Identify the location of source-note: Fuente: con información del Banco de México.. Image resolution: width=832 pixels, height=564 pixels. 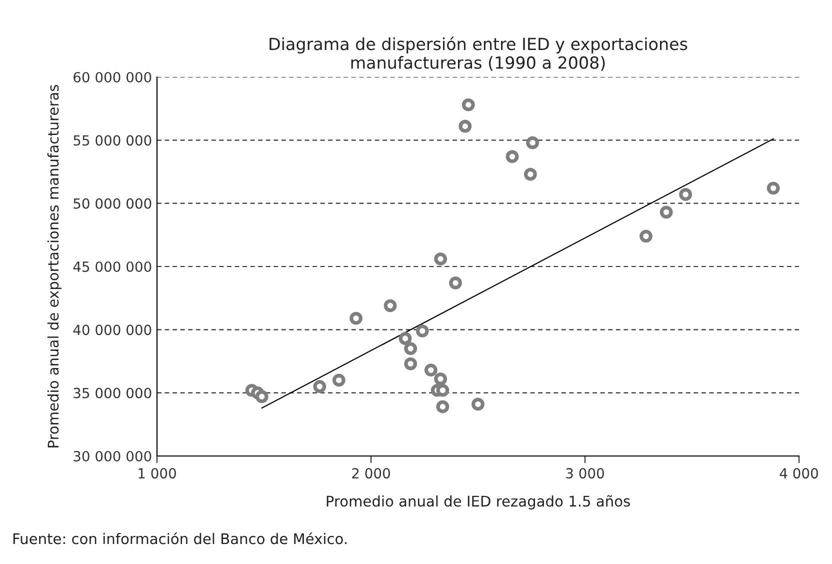
(179, 538).